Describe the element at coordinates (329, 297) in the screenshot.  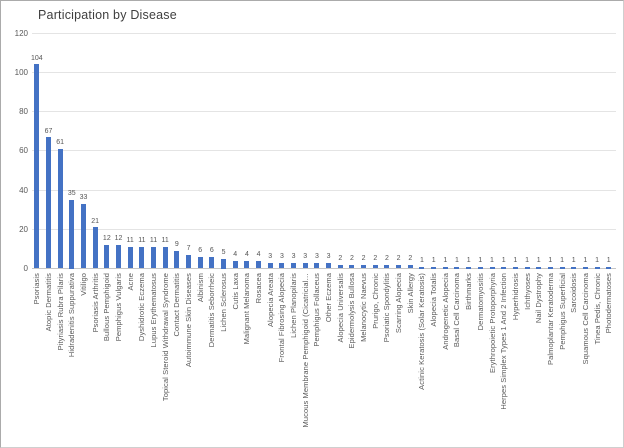
I see `x-axis-category-label: Other Eczema` at that location.